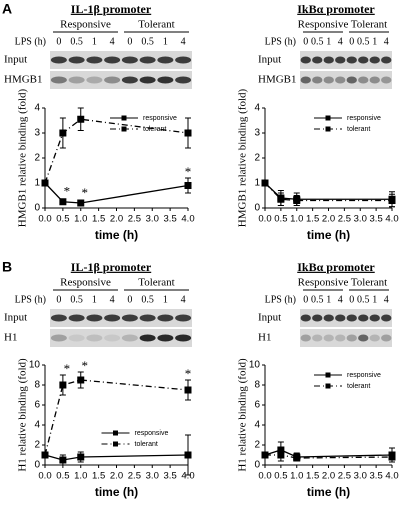  What do you see at coordinates (243, 157) in the screenshot?
I see `y-axis-label: HMGB1 relative binding (fold)` at bounding box center [243, 157].